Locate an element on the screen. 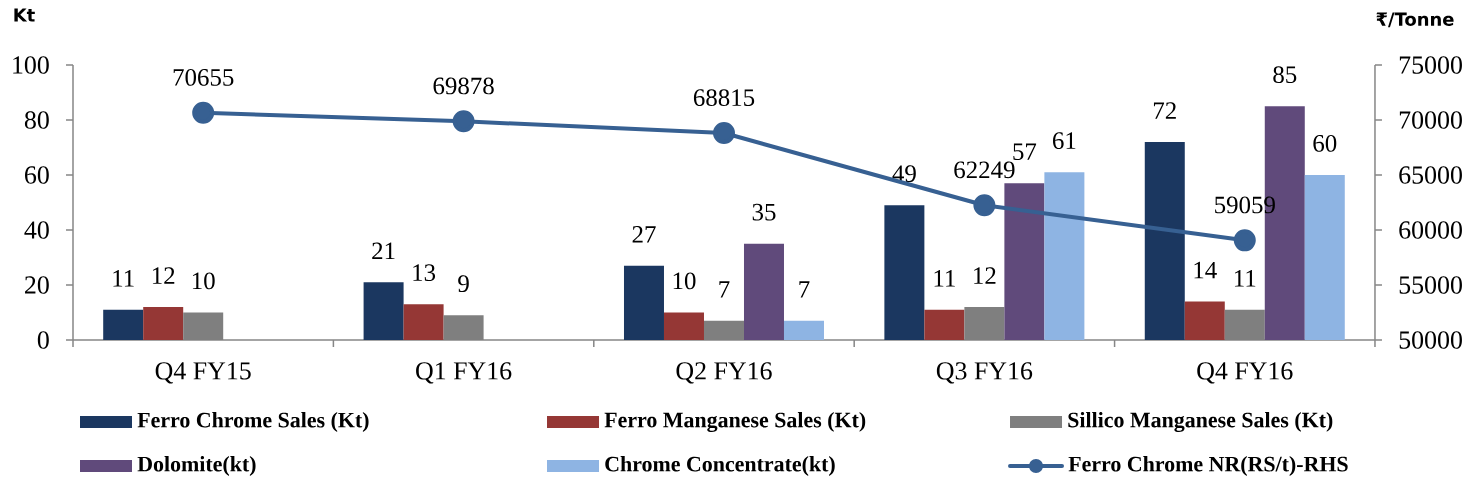 The width and height of the screenshot is (1474, 480). legend-label: Ferro Manganese Sales (Kt) is located at coordinates (735, 422).